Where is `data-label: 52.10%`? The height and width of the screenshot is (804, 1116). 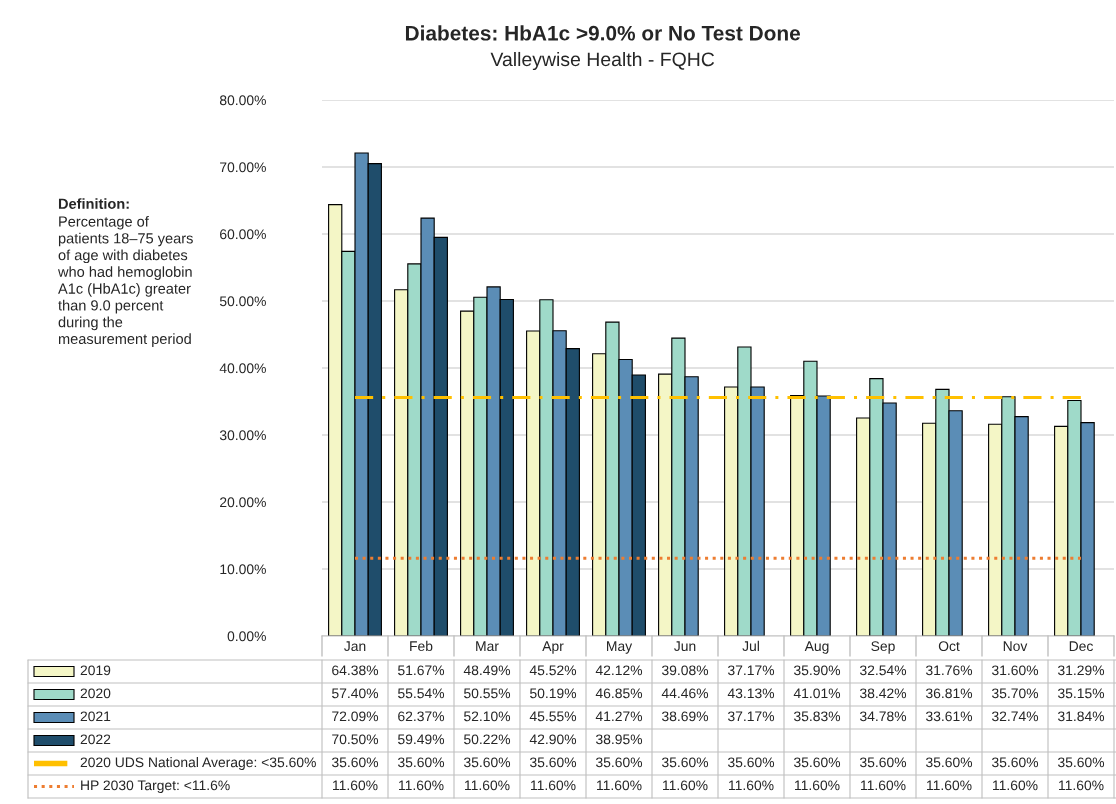
data-label: 52.10% is located at coordinates (487, 716).